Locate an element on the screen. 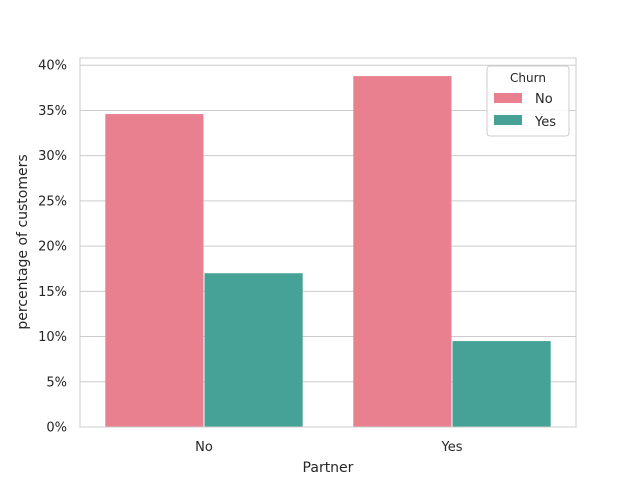  x-tick-label: No is located at coordinates (204, 447).